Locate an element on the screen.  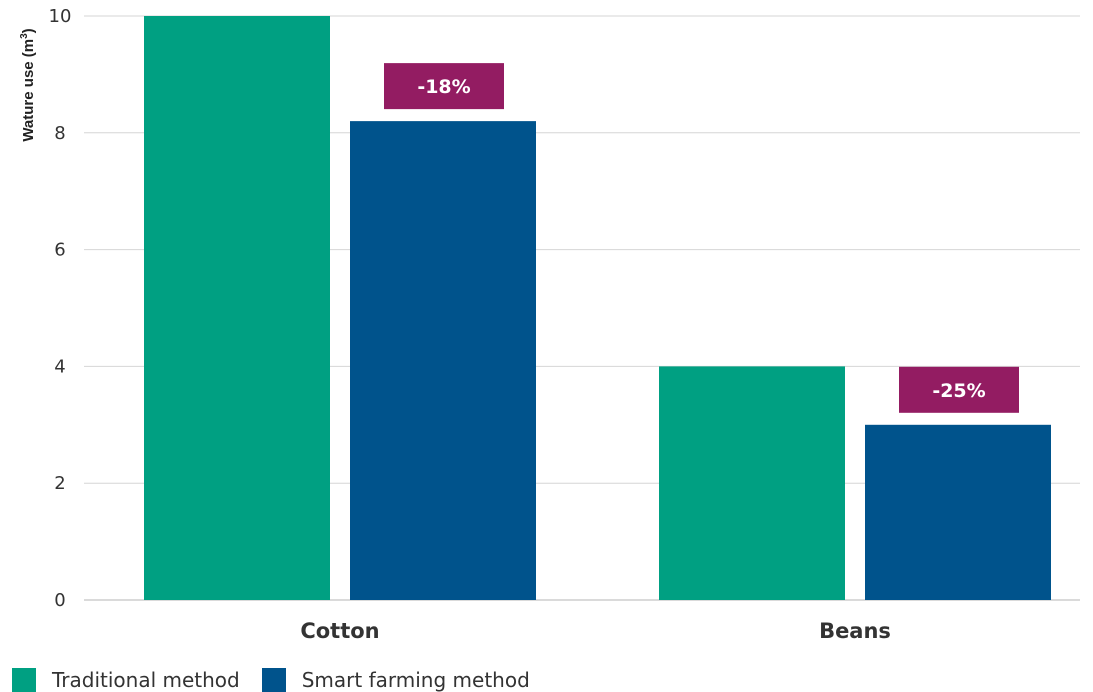
bar-beans-smart-farming is located at coordinates (958, 512).